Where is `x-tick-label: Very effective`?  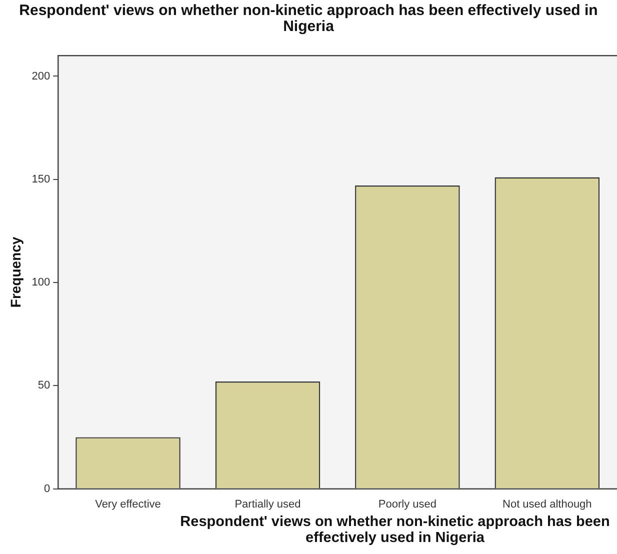
x-tick-label: Very effective is located at coordinates (128, 504).